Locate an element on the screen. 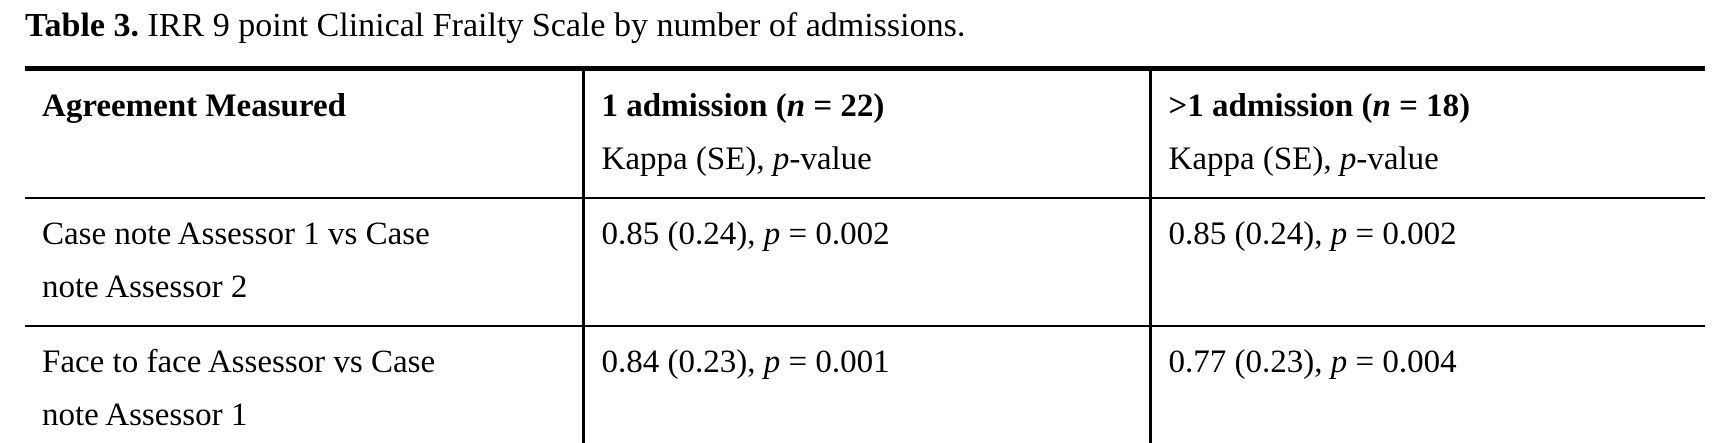 This screenshot has width=1730, height=443. header-cell-gt1-admission: >1 admission (n = 18) Kappa (SE), p-value is located at coordinates (1426, 133).